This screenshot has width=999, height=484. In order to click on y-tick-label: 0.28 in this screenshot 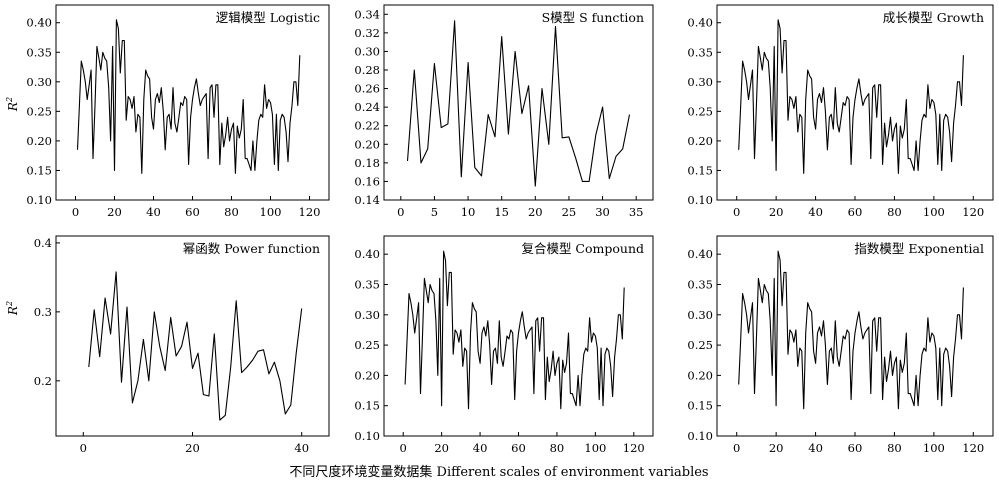, I will do `click(367, 70)`.